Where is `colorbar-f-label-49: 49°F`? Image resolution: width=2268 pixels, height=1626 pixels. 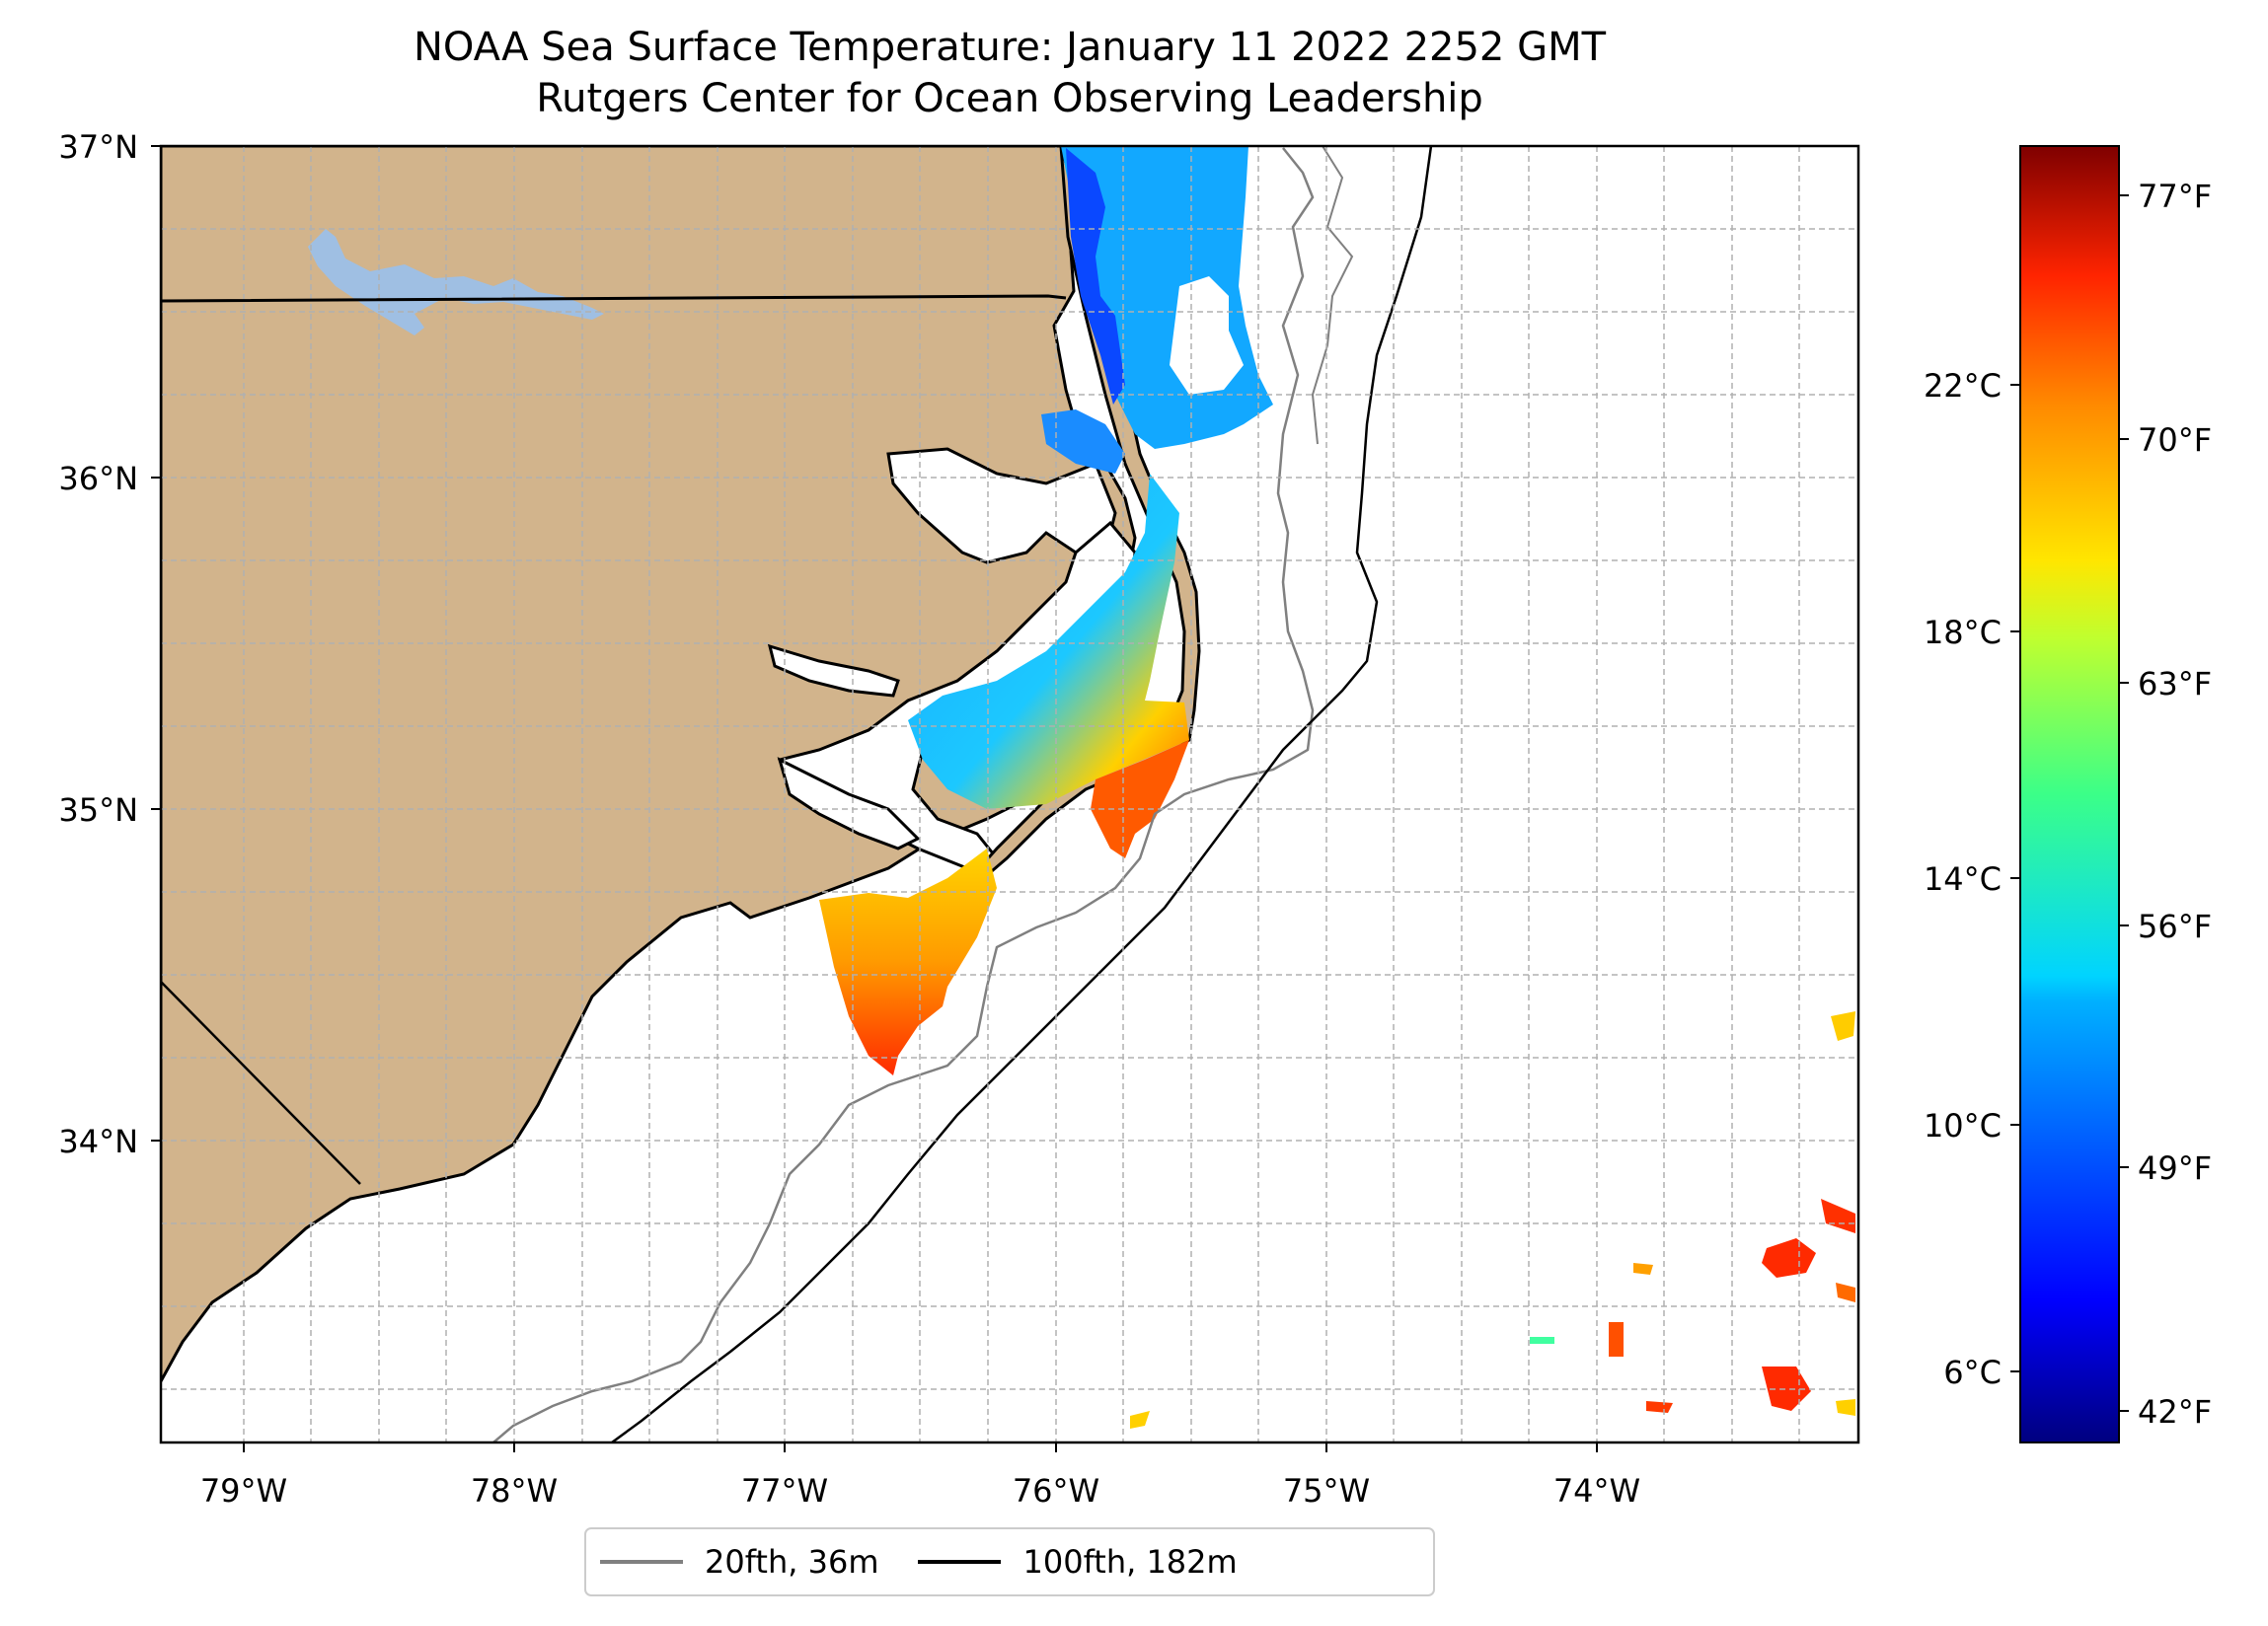
colorbar-f-label-49: 49°F is located at coordinates (2175, 1168).